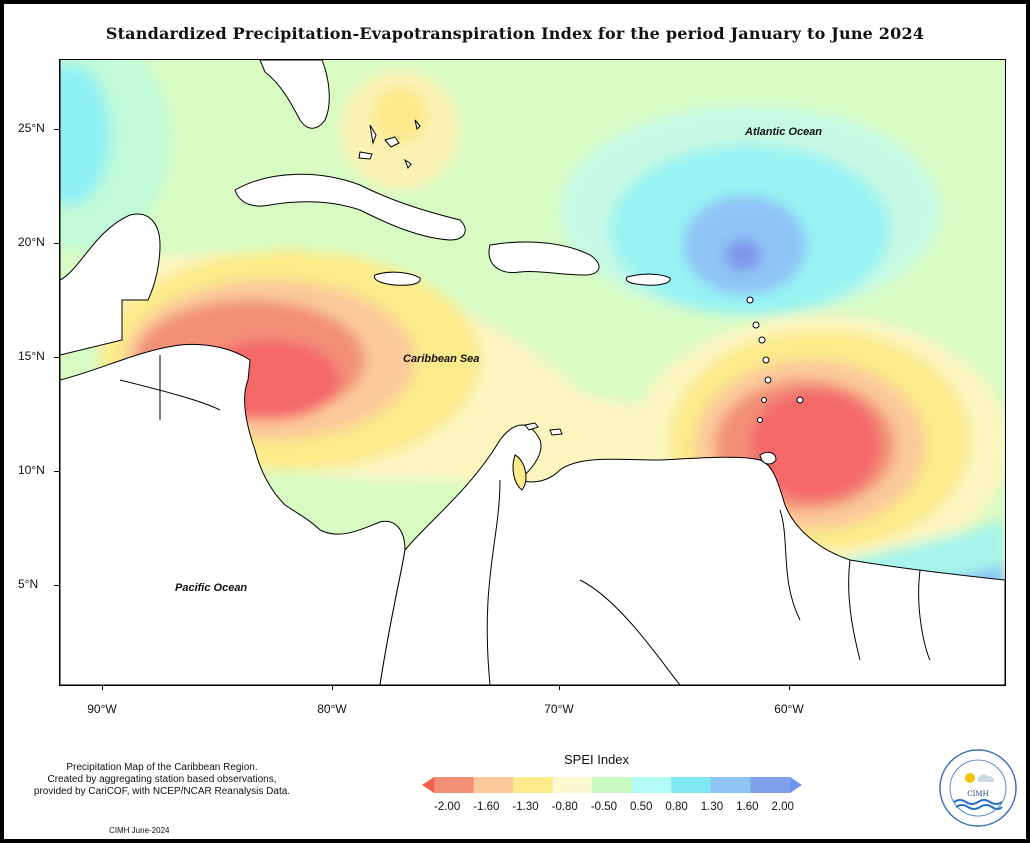 The height and width of the screenshot is (843, 1030). Describe the element at coordinates (641, 807) in the screenshot. I see `legend-tick: 0.50` at that location.